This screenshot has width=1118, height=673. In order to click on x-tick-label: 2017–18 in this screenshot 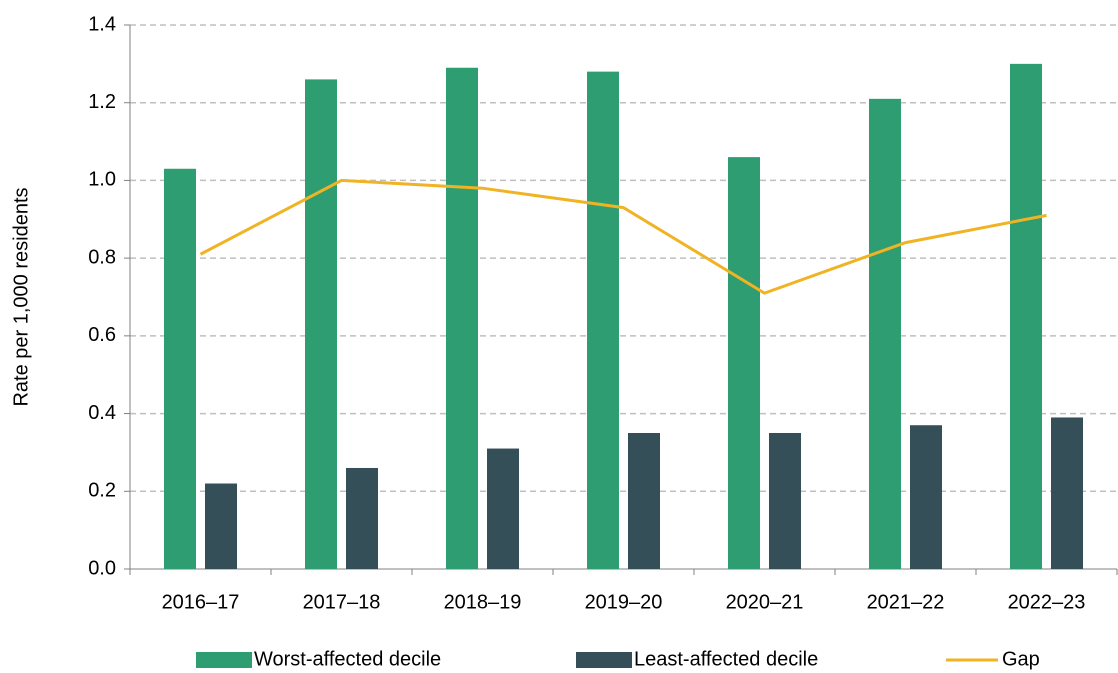, I will do `click(342, 602)`.